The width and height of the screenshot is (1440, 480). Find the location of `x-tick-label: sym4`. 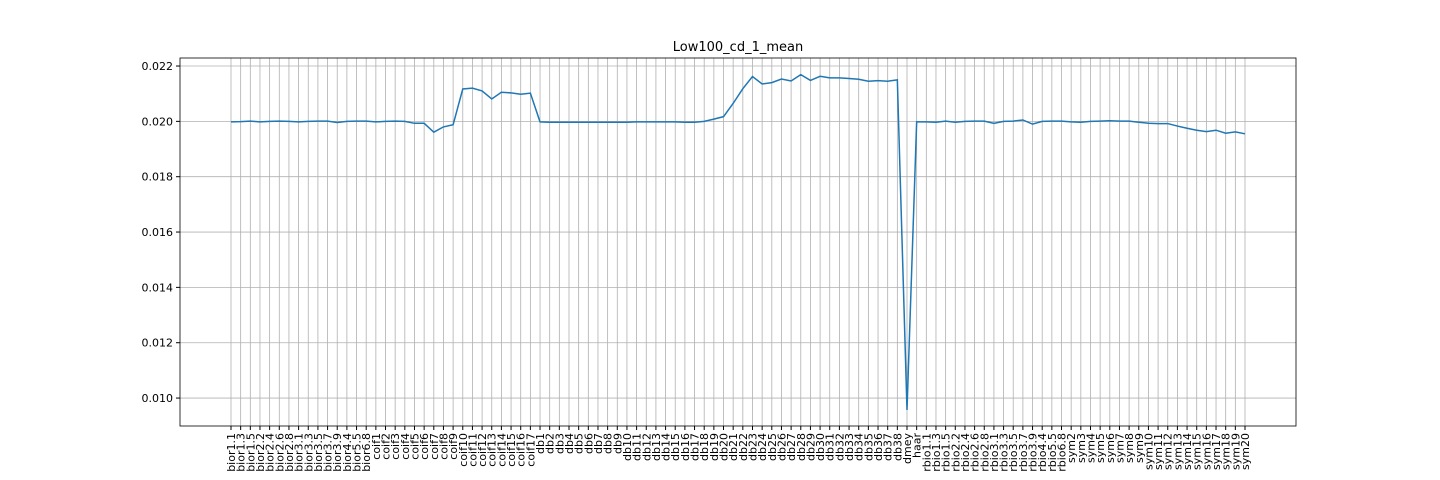

x-tick-label: sym4 is located at coordinates (1090, 448).